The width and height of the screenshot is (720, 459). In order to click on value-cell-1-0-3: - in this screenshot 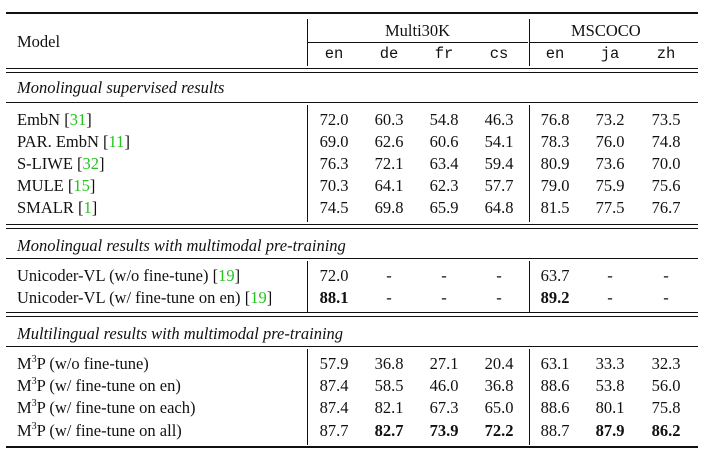, I will do `click(499, 275)`.